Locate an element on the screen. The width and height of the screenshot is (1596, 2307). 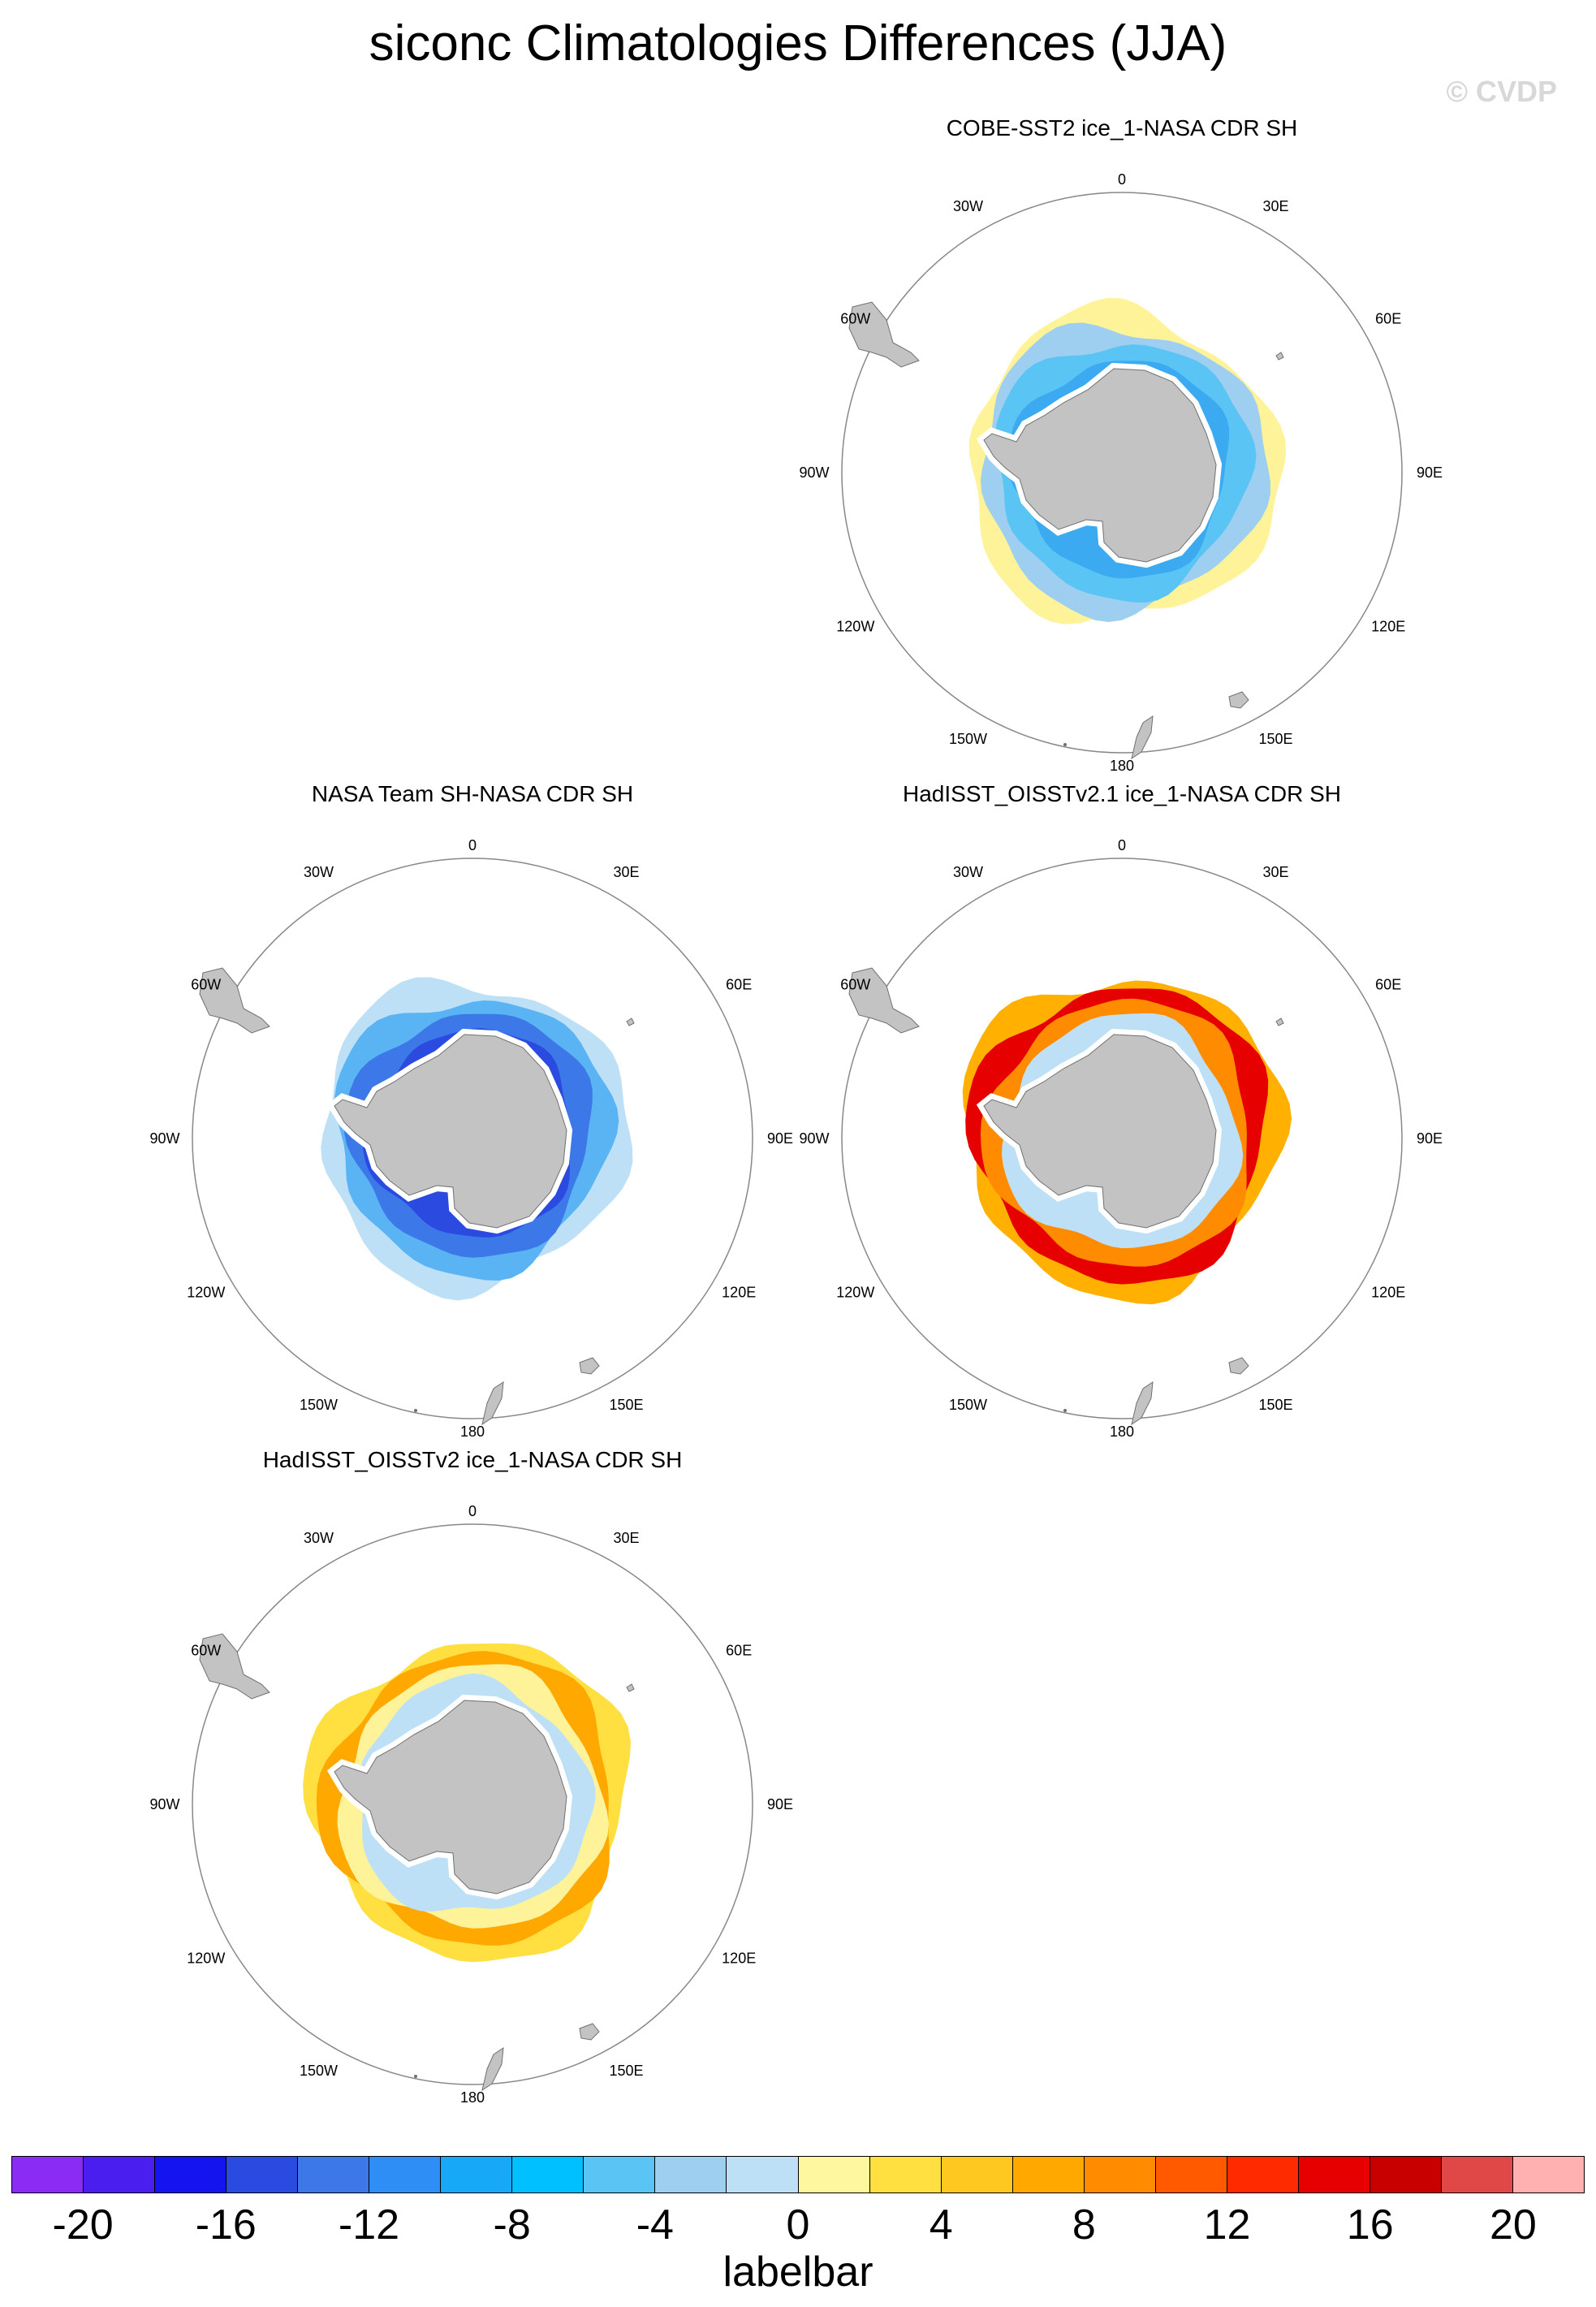
colorbar-tick-label: 12 is located at coordinates (1227, 2225).